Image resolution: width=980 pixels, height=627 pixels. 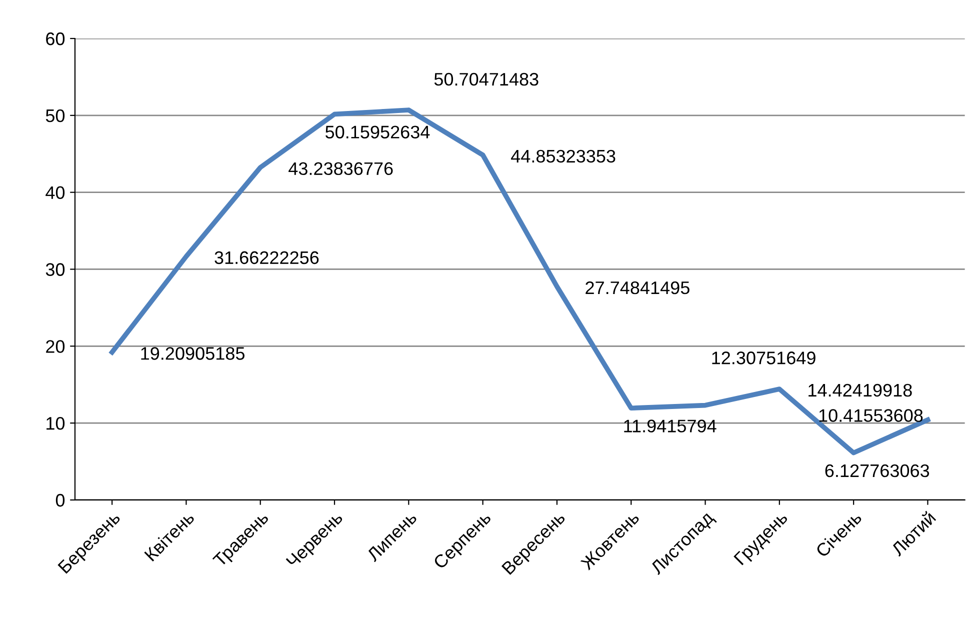 What do you see at coordinates (55, 115) in the screenshot?
I see `y-tick-label: 50` at bounding box center [55, 115].